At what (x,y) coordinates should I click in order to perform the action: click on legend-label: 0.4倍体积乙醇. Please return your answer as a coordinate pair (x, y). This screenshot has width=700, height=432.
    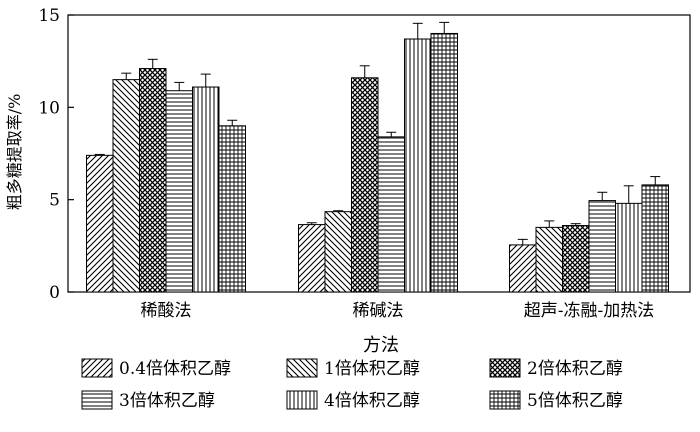
    Looking at the image, I should click on (175, 369).